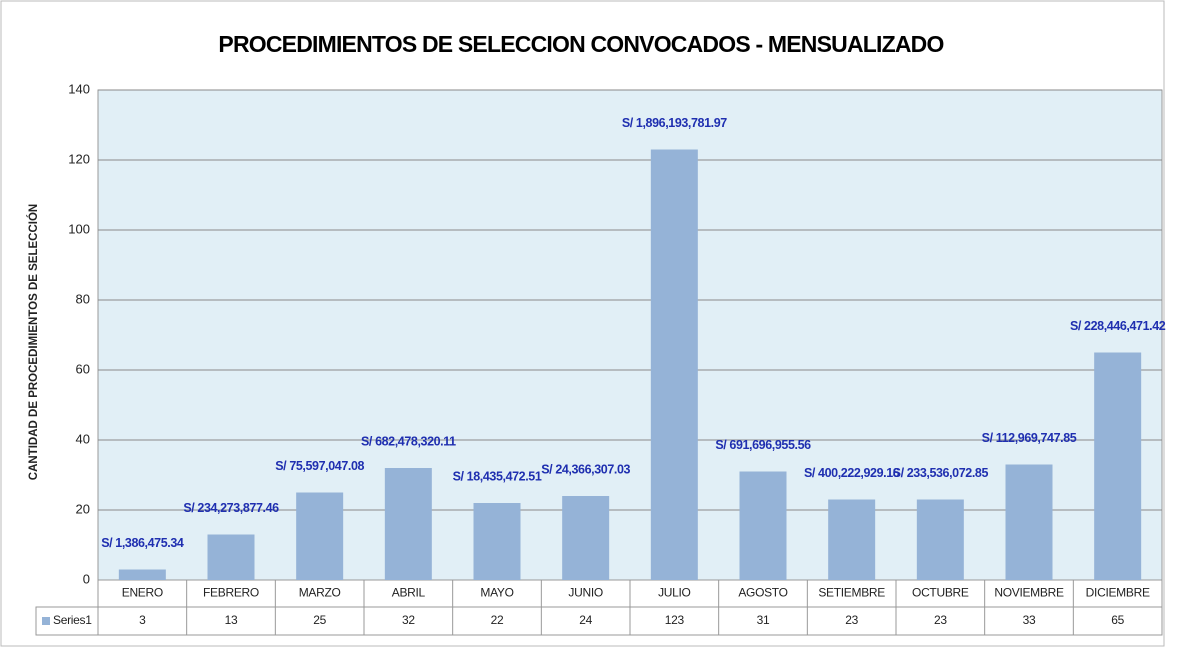 The image size is (1182, 648). I want to click on data-table-value: 3, so click(142, 620).